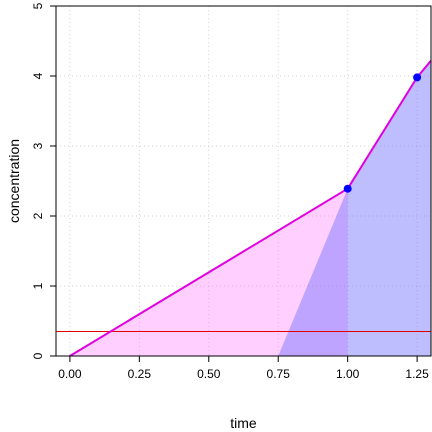 Image resolution: width=432 pixels, height=432 pixels. Describe the element at coordinates (348, 374) in the screenshot. I see `x-tick-label-4: 1.00` at that location.